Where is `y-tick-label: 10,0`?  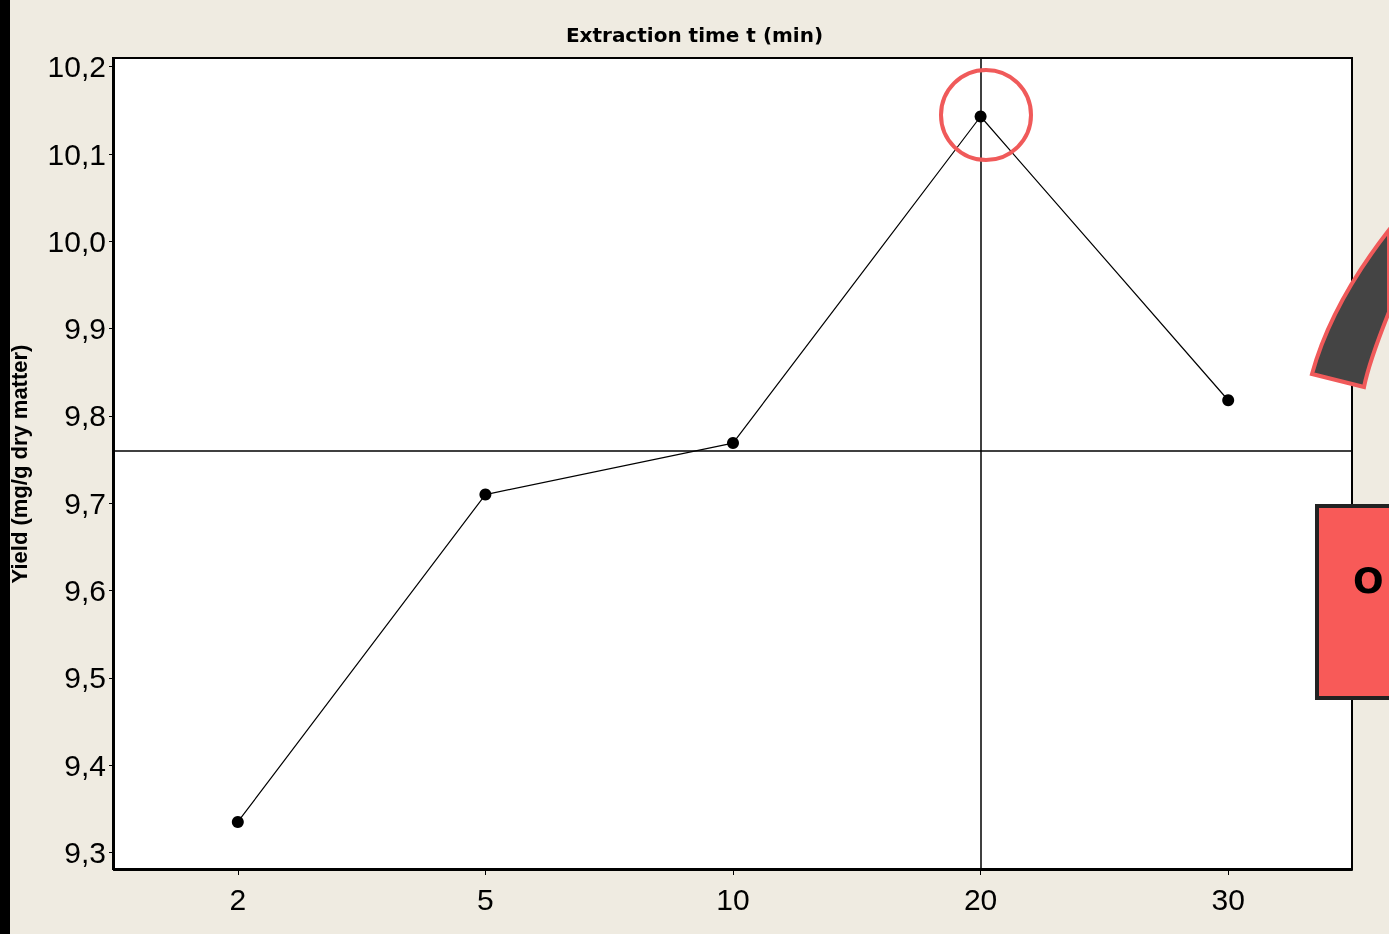
y-tick-label: 10,0 is located at coordinates (76, 241).